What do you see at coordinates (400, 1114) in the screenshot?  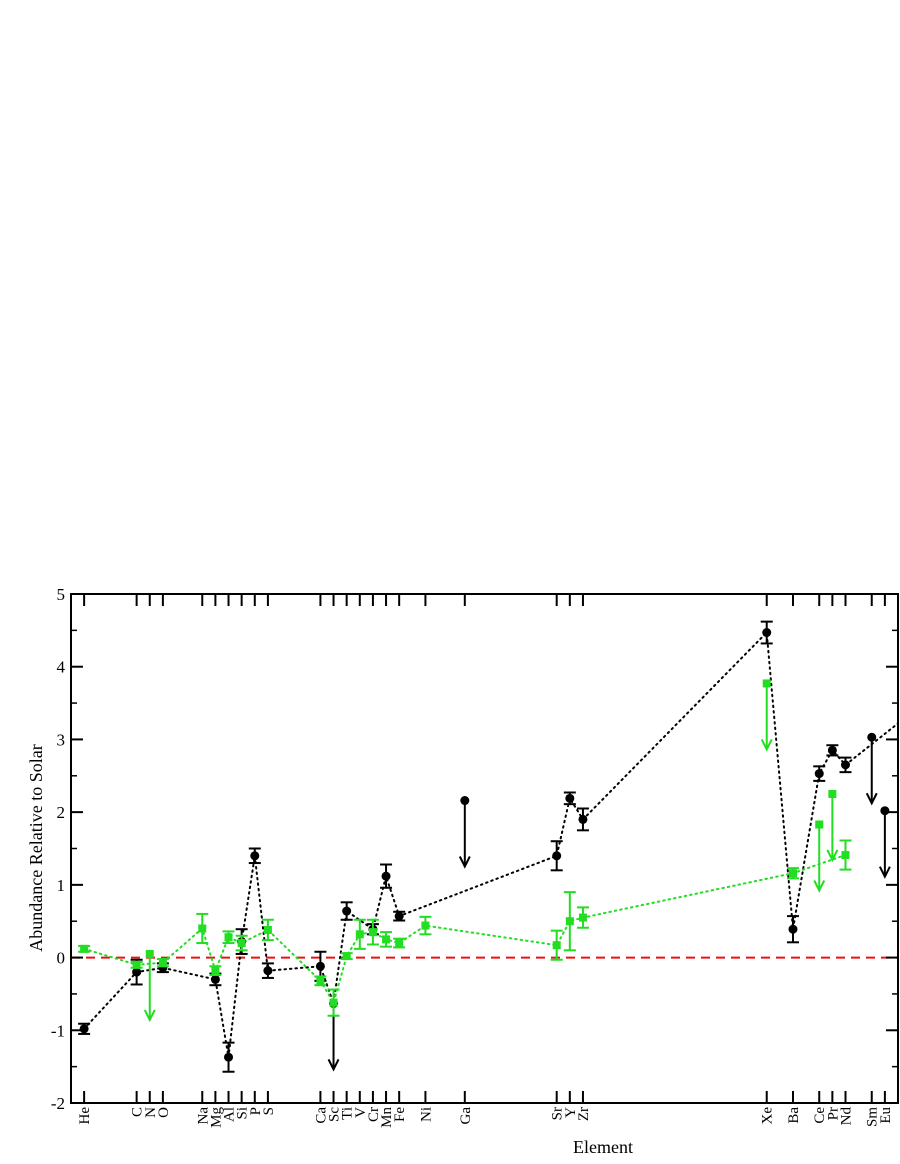 I see `x-tick-label-fe: Fe` at bounding box center [400, 1114].